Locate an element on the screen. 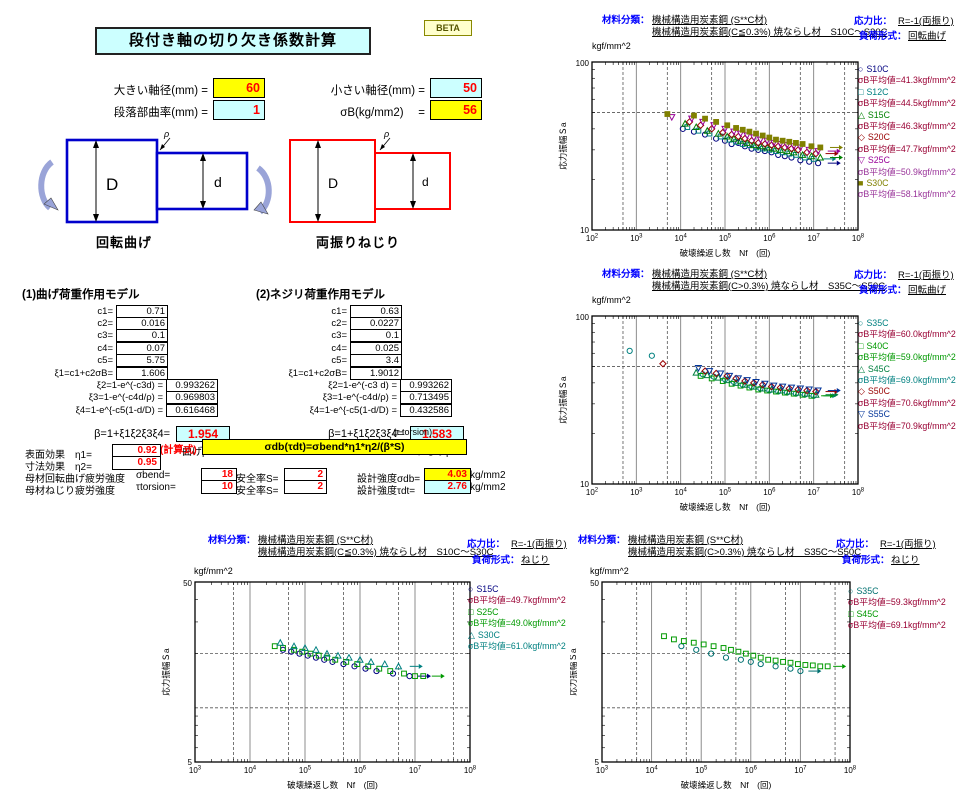  material-line-1: 機械構造用炭素鋼 (S**C材) is located at coordinates (710, 274).